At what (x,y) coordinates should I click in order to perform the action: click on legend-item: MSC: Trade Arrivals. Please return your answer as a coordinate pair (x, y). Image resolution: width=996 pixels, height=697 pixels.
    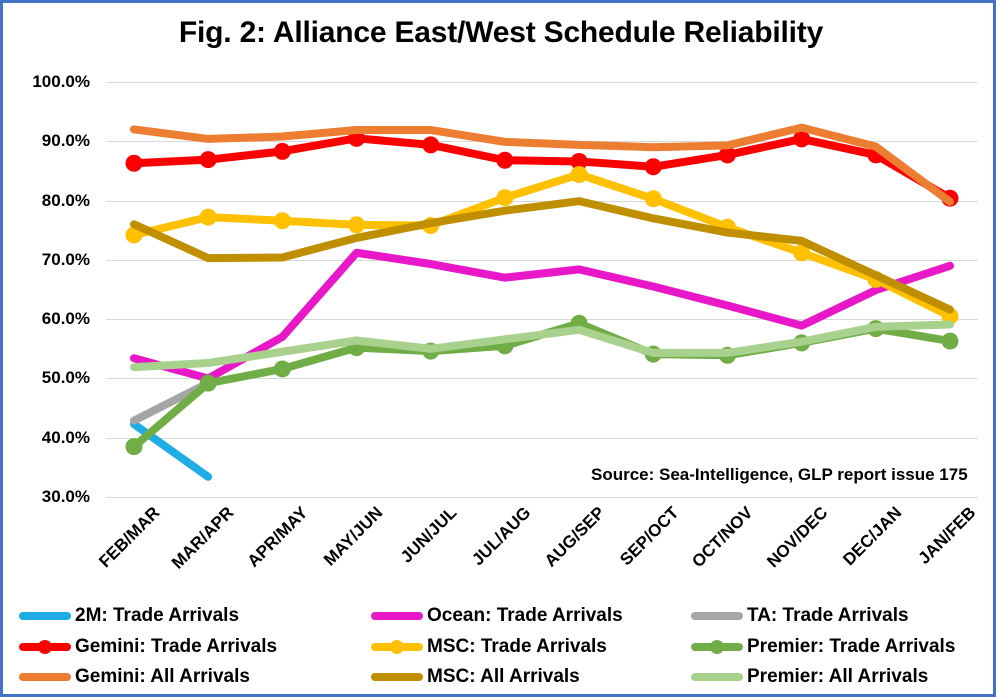
    Looking at the image, I should click on (529, 647).